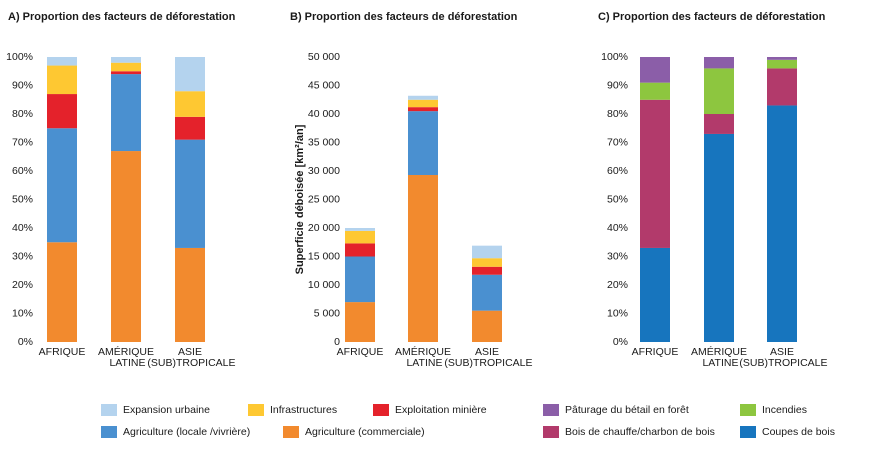  Describe the element at coordinates (324, 85) in the screenshot. I see `y-tick-label: 45 000` at that location.